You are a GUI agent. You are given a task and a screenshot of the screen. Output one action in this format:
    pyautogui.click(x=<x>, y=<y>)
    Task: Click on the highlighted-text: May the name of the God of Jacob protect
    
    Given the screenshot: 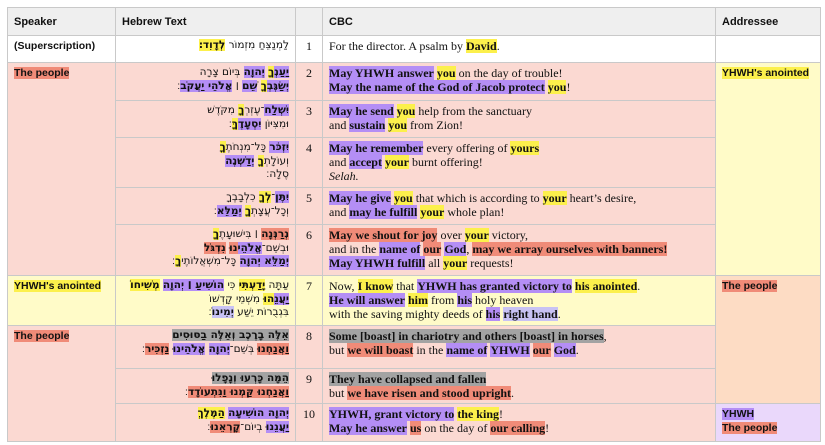 What is the action you would take?
    pyautogui.click(x=437, y=87)
    